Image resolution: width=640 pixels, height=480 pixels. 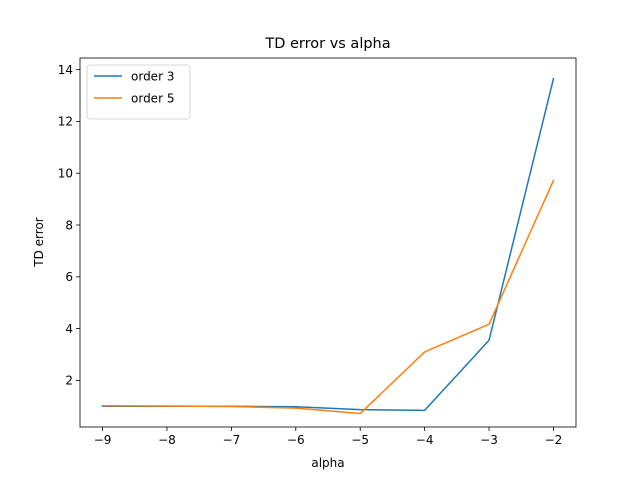 I want to click on x-tick-label: −7, so click(x=232, y=440).